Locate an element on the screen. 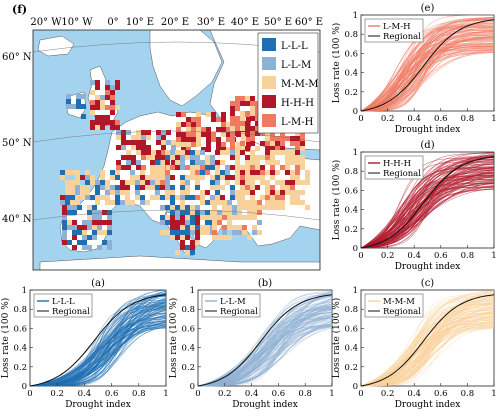 This screenshot has height=419, width=500. map-panel-label: (f) is located at coordinates (19, 9).